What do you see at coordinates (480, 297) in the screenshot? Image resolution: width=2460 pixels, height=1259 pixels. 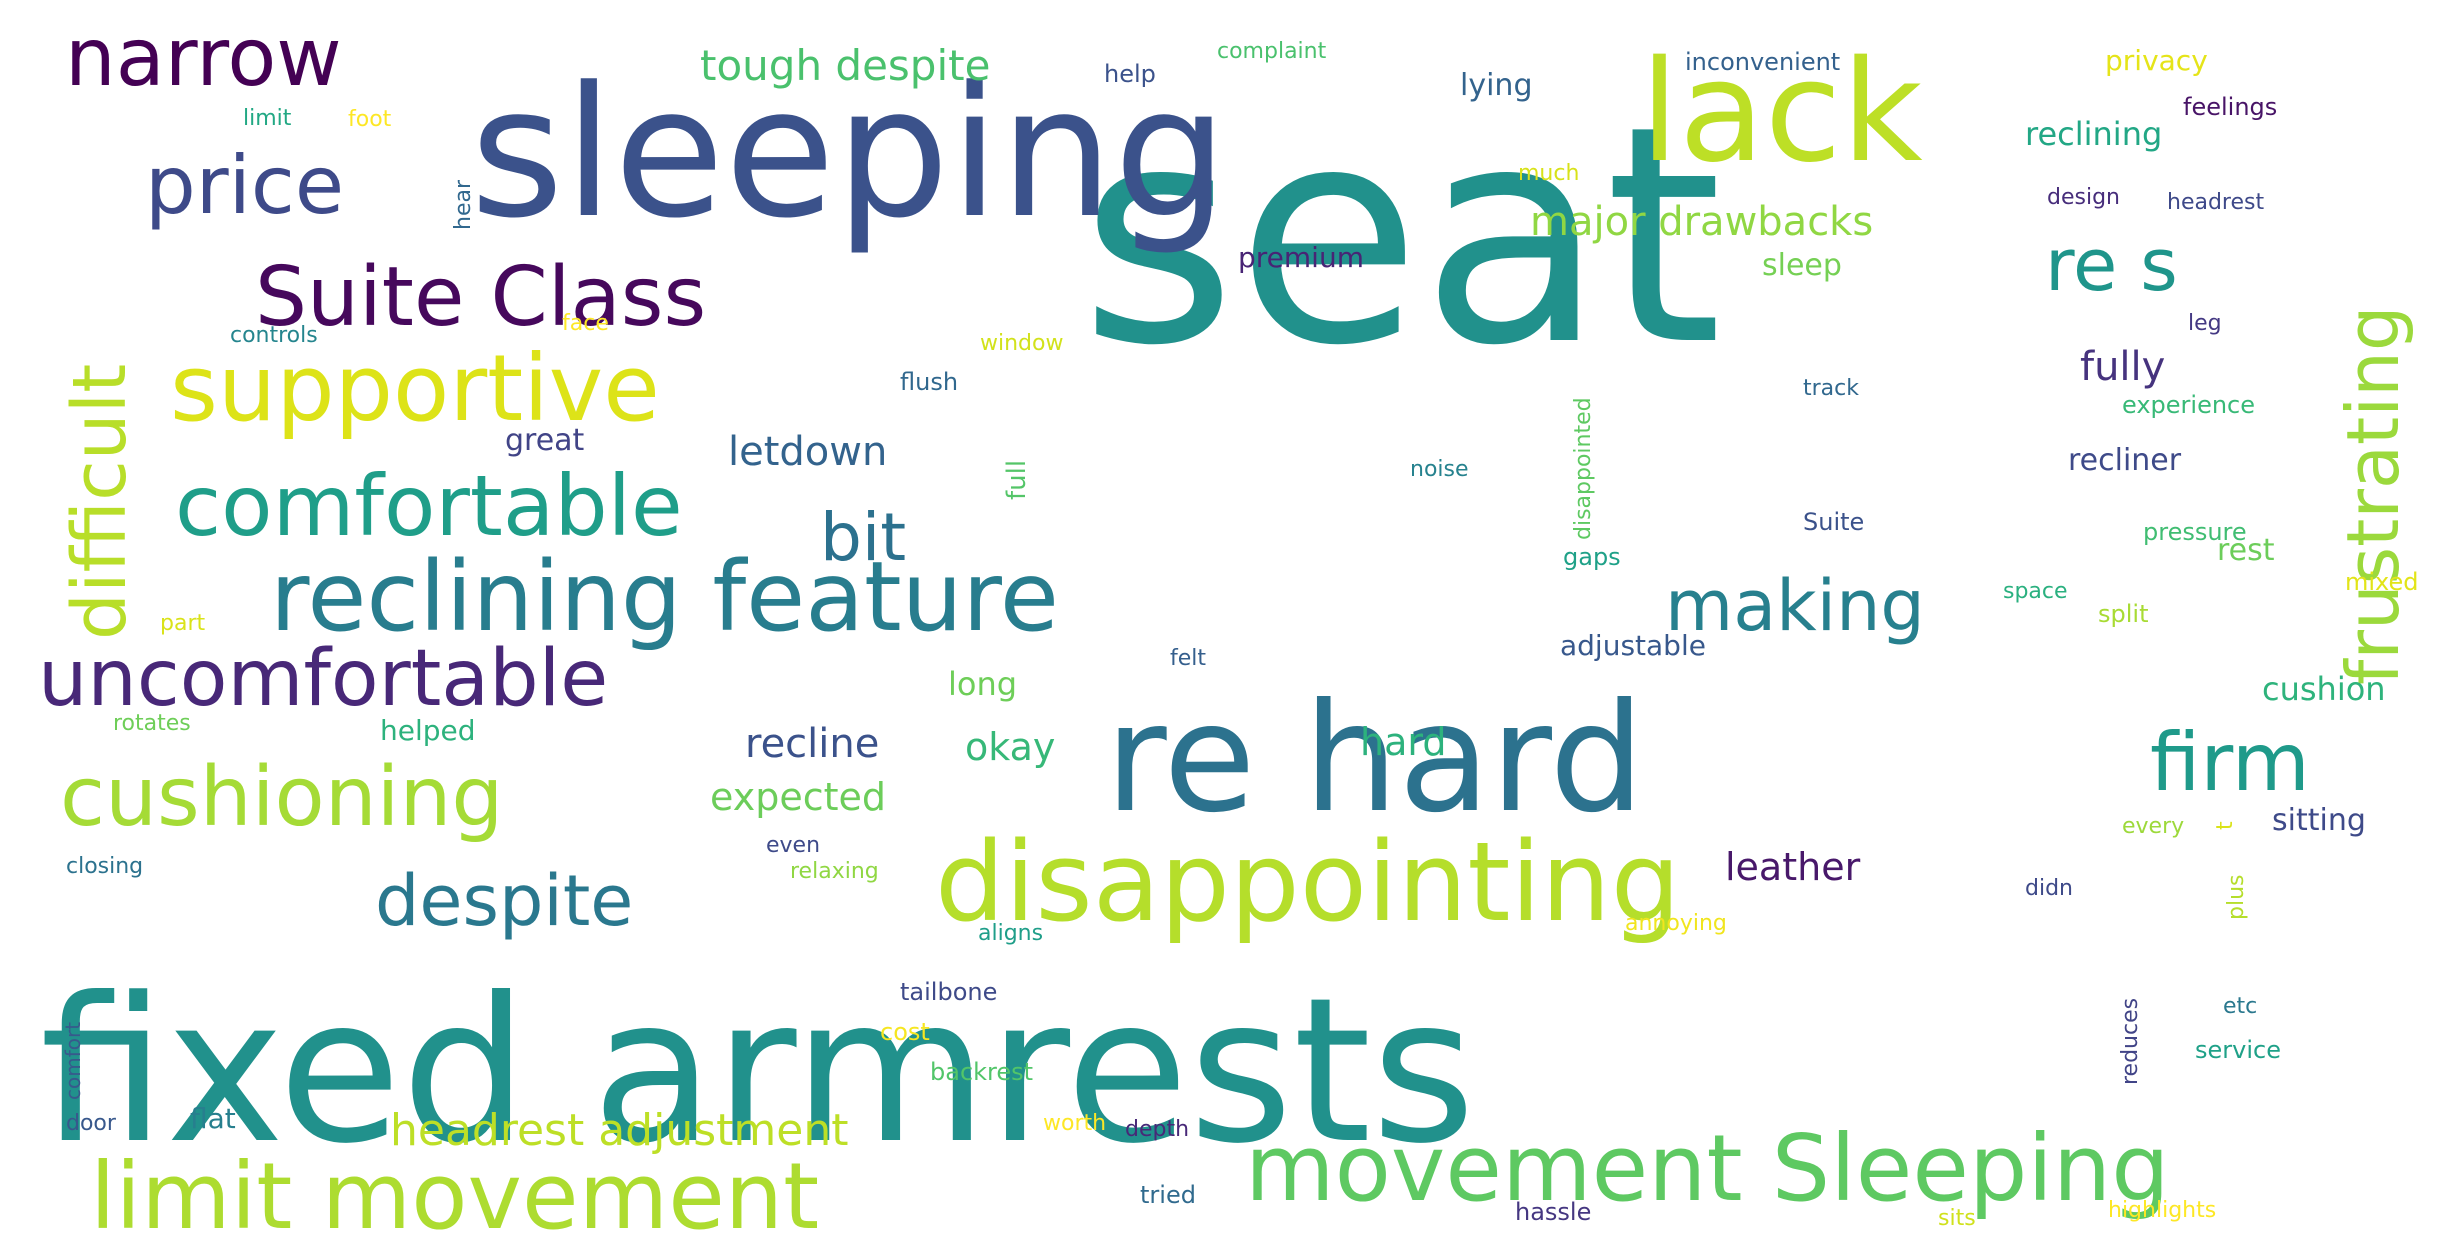 I see `cloud-word: Suite Class` at bounding box center [480, 297].